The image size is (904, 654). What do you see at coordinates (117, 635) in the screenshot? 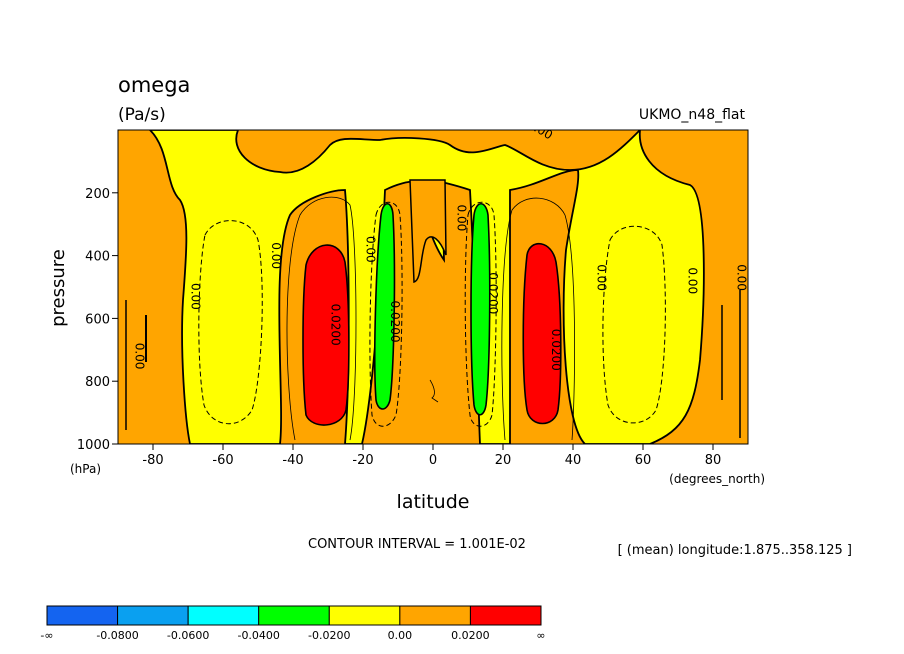
I see `colorbar-label: -0.0800` at bounding box center [117, 635].